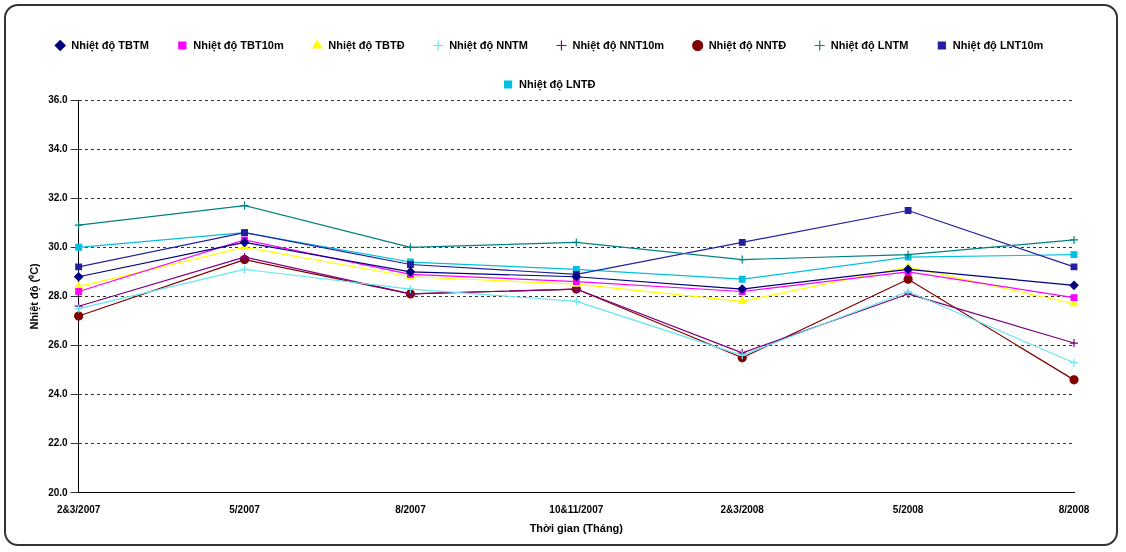 The image size is (1126, 552). Describe the element at coordinates (58, 148) in the screenshot. I see `y-tick-label: 34.0` at that location.